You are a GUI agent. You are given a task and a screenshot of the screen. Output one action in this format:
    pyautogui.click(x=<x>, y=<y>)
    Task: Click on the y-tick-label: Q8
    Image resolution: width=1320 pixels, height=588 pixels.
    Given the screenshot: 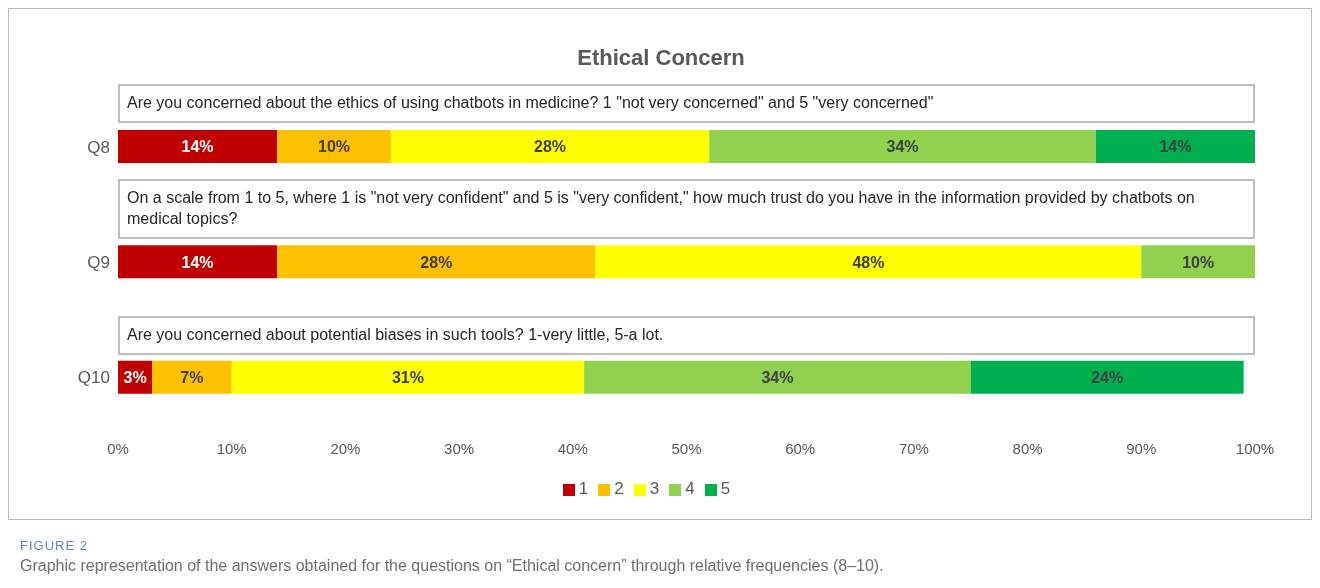 What is the action you would take?
    pyautogui.click(x=98, y=147)
    